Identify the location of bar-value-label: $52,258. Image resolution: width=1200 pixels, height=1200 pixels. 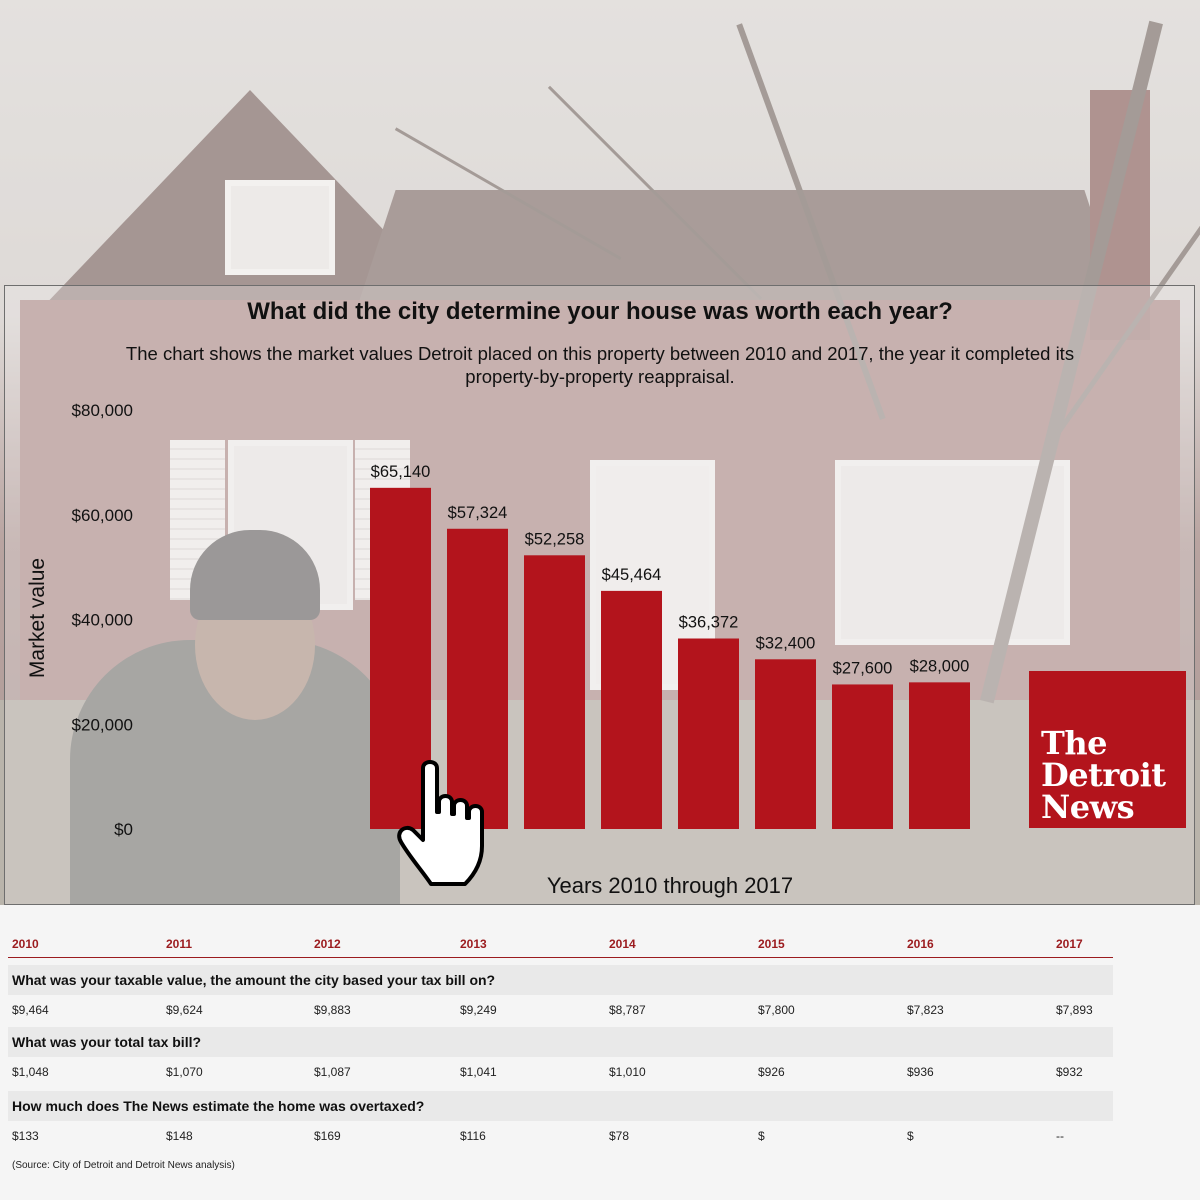
(555, 539).